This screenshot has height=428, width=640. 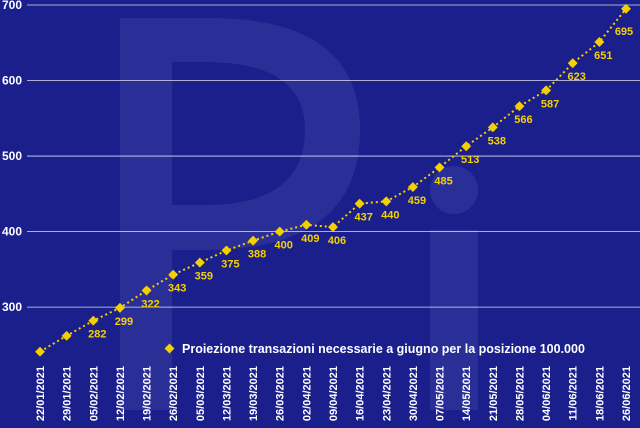 I want to click on legend-marker, so click(x=169, y=348).